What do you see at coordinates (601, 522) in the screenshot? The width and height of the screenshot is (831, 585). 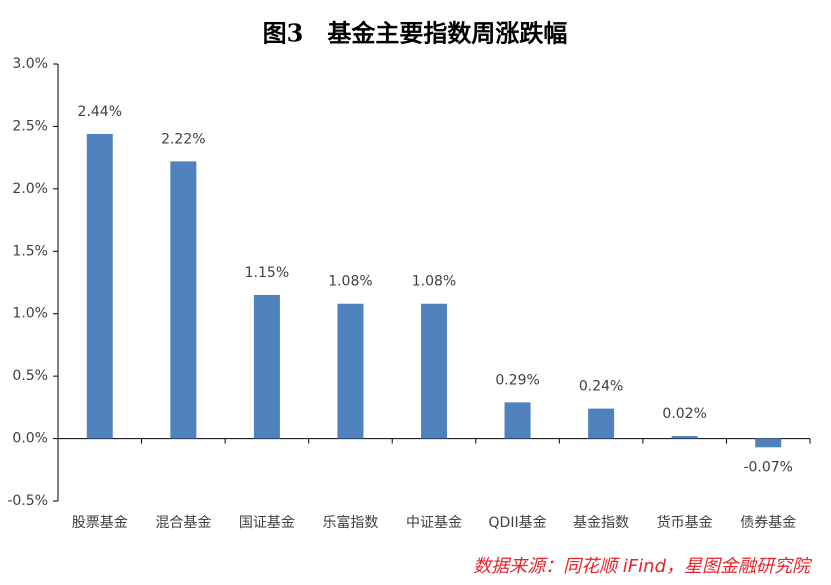 I see `x-tick-label: 基金指数` at bounding box center [601, 522].